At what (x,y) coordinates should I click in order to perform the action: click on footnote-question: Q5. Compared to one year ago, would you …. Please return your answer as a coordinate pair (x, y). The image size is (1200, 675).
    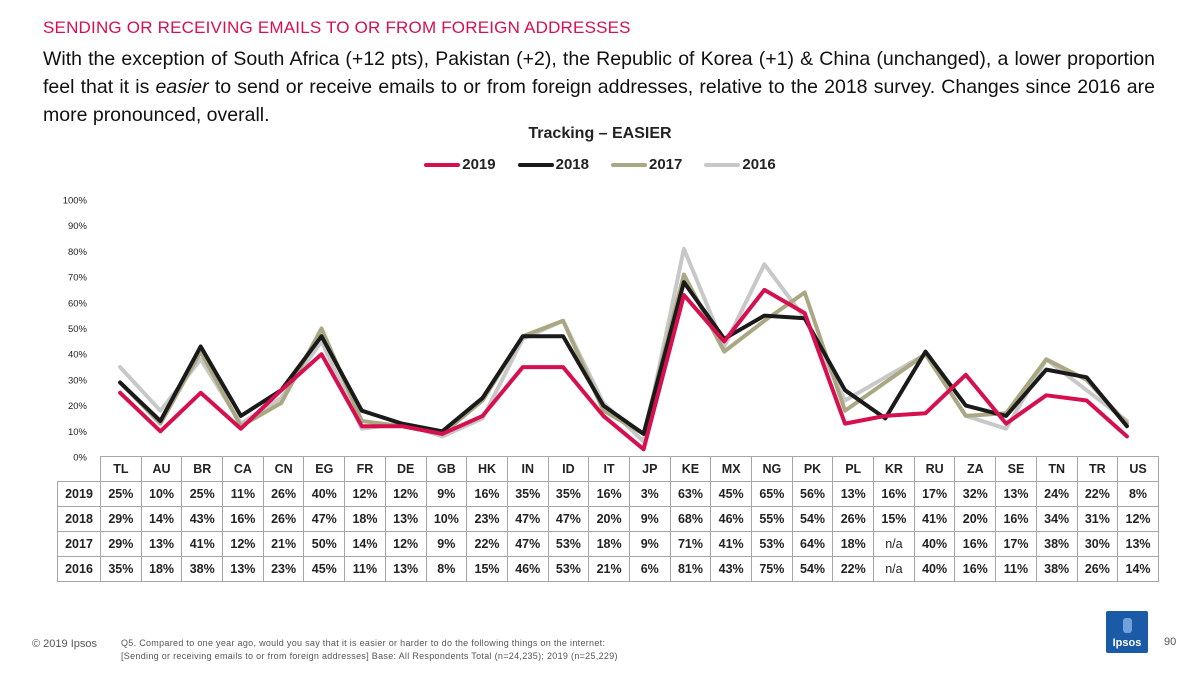
    Looking at the image, I should click on (363, 643).